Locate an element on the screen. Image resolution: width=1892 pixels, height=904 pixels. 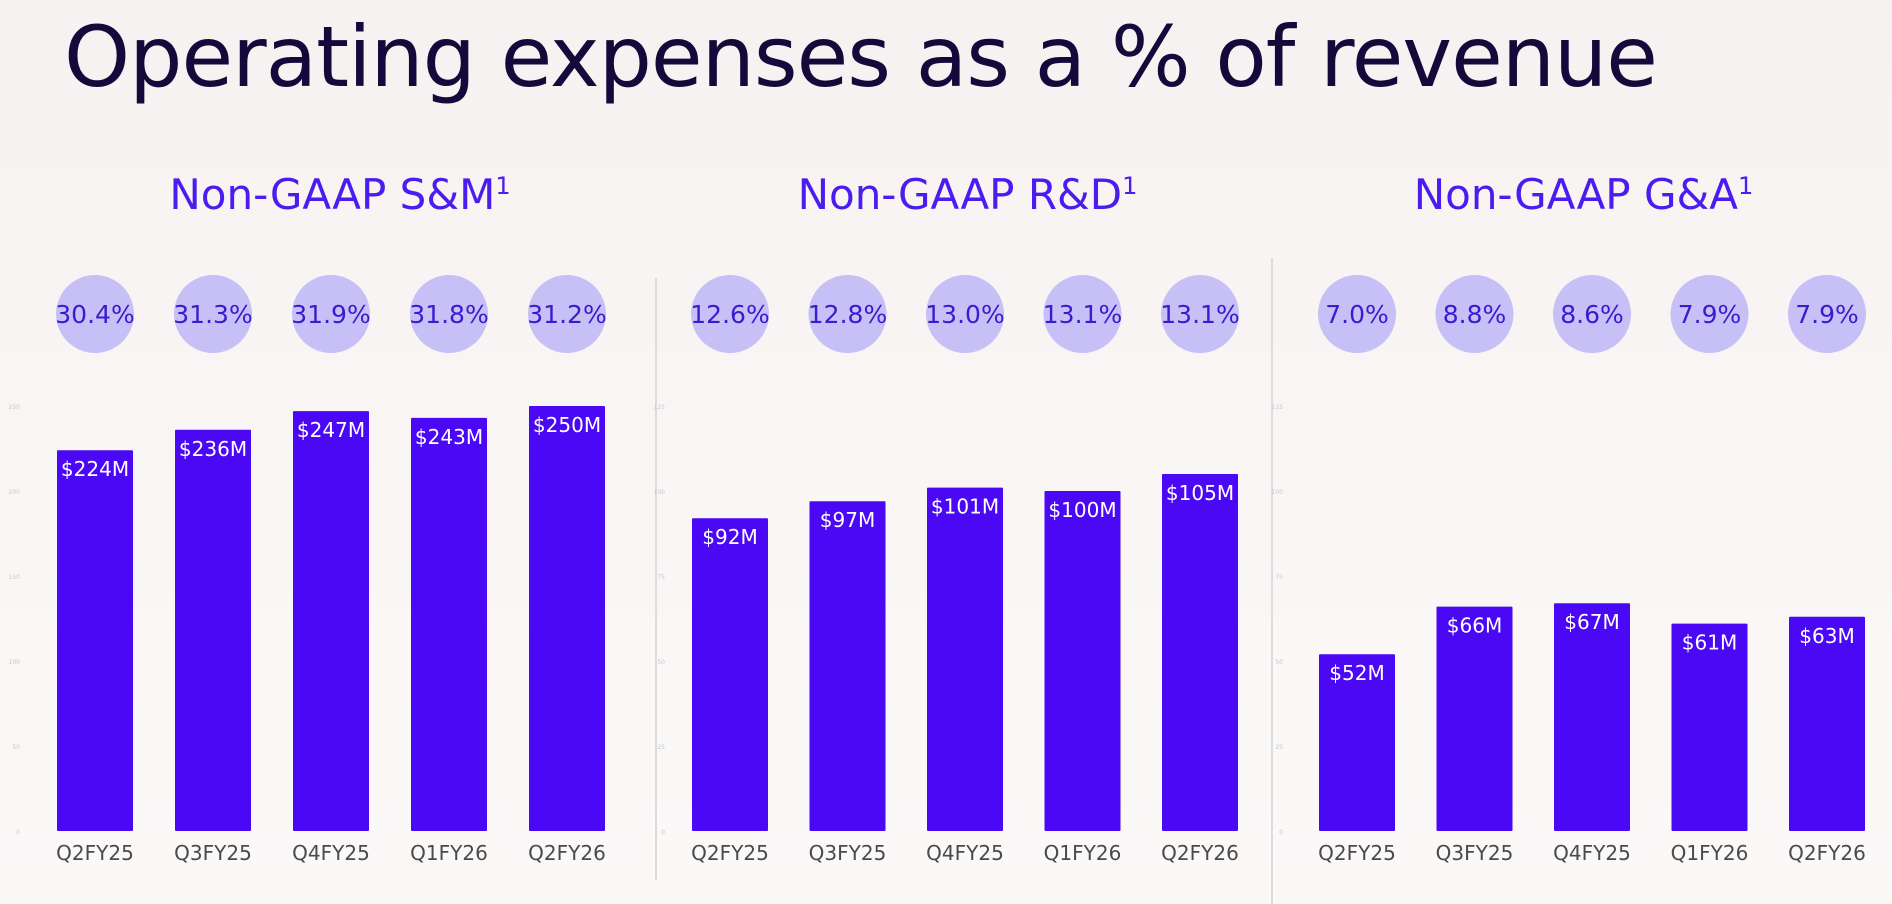
page-title: Operating expenses as a % of revenue is located at coordinates (861, 57).